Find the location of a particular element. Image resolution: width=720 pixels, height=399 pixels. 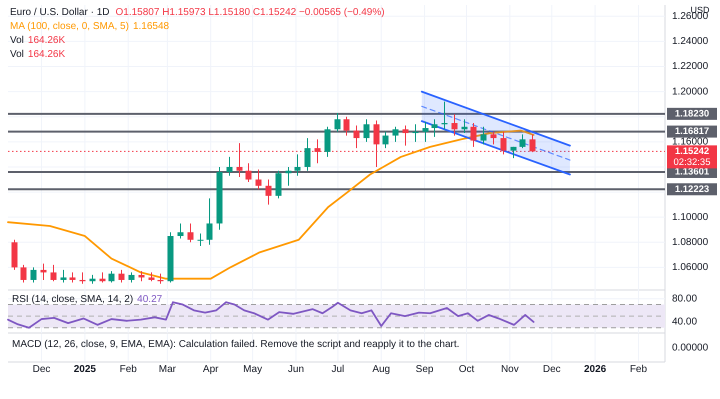

y-tick-label: 1.22000 is located at coordinates (690, 66).